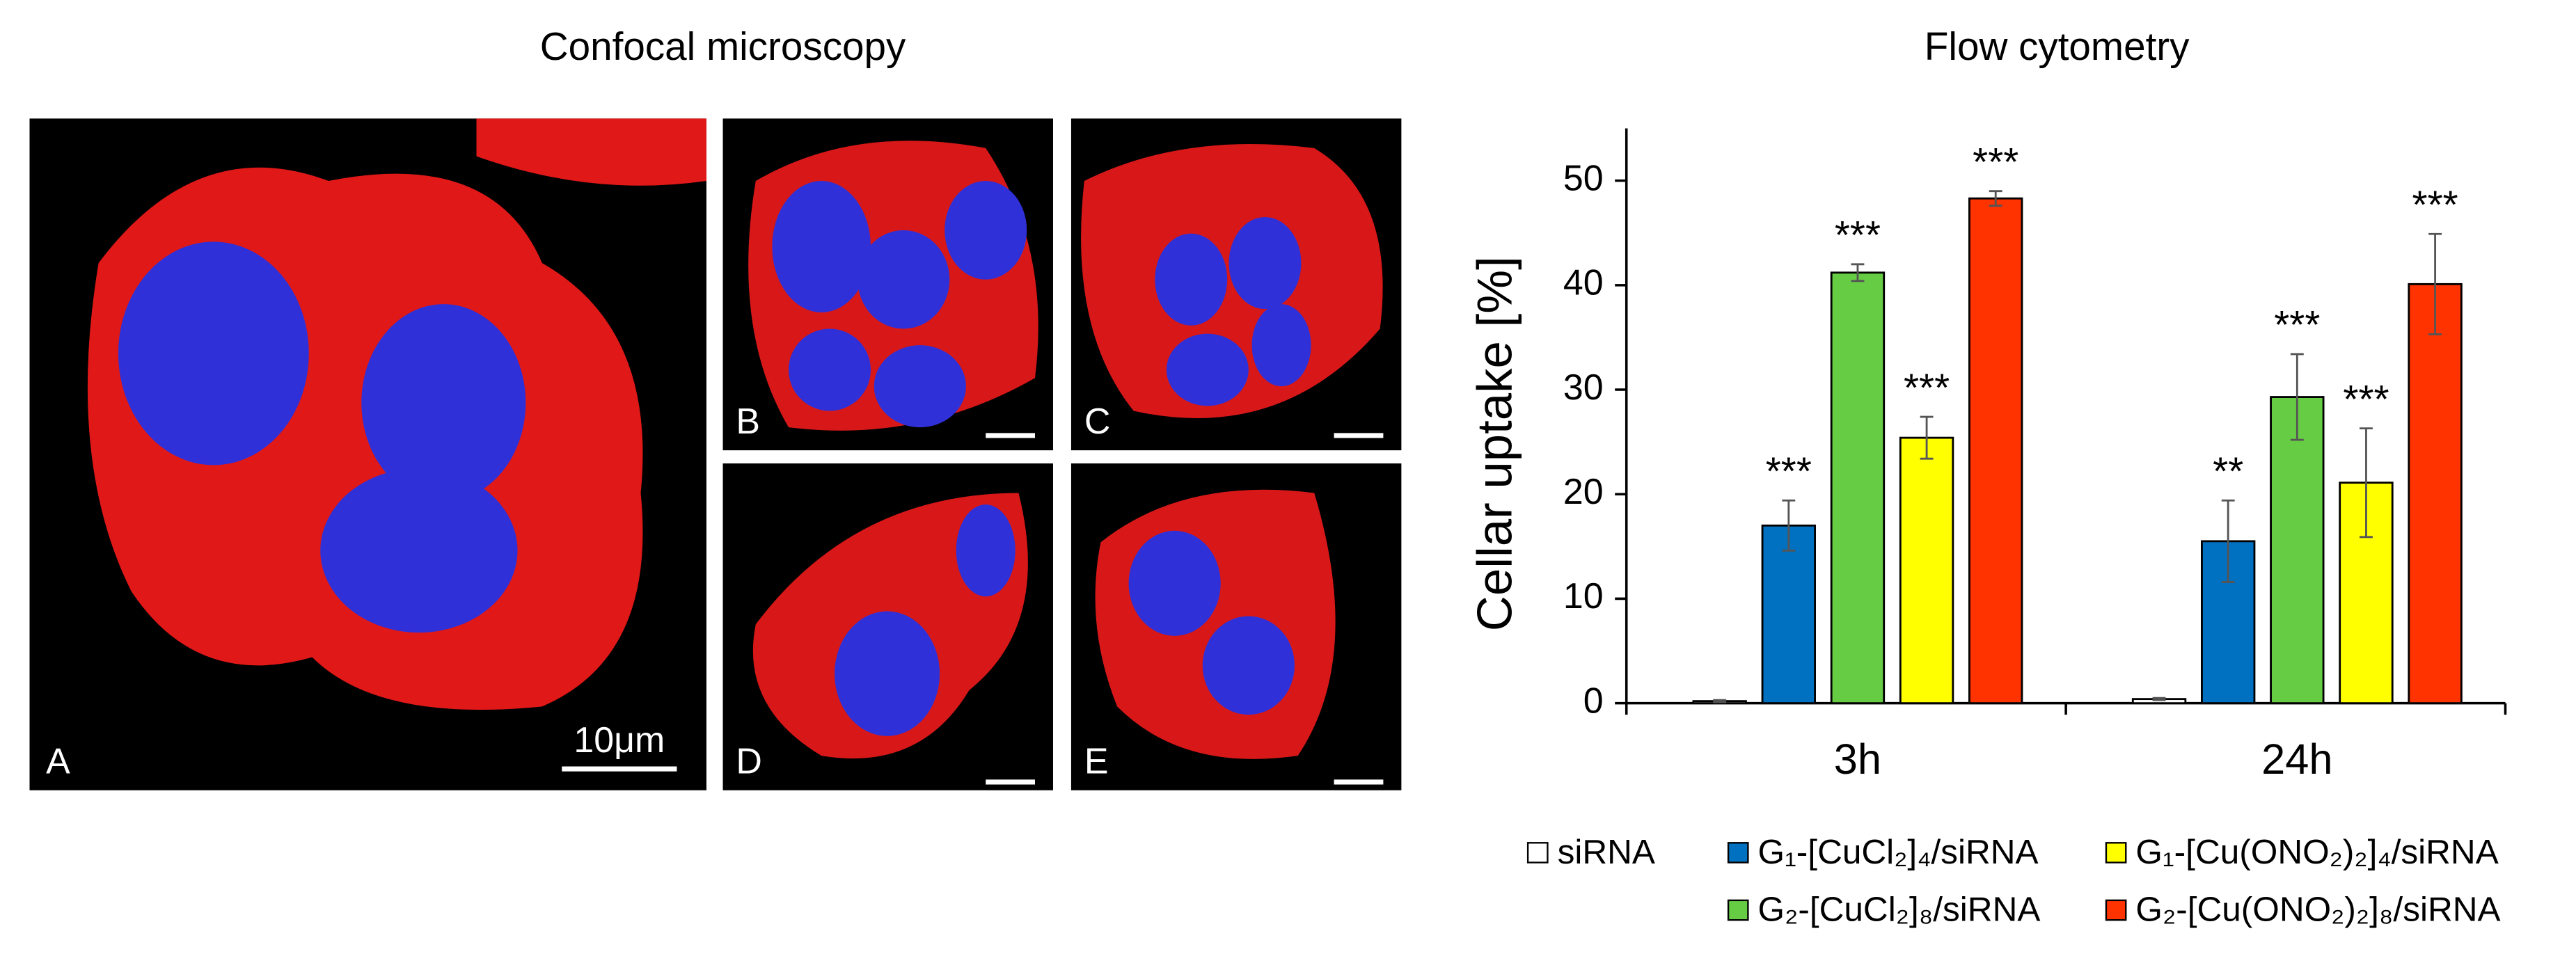  Describe the element at coordinates (723, 47) in the screenshot. I see `panel-title: Confocal microscopy` at that location.